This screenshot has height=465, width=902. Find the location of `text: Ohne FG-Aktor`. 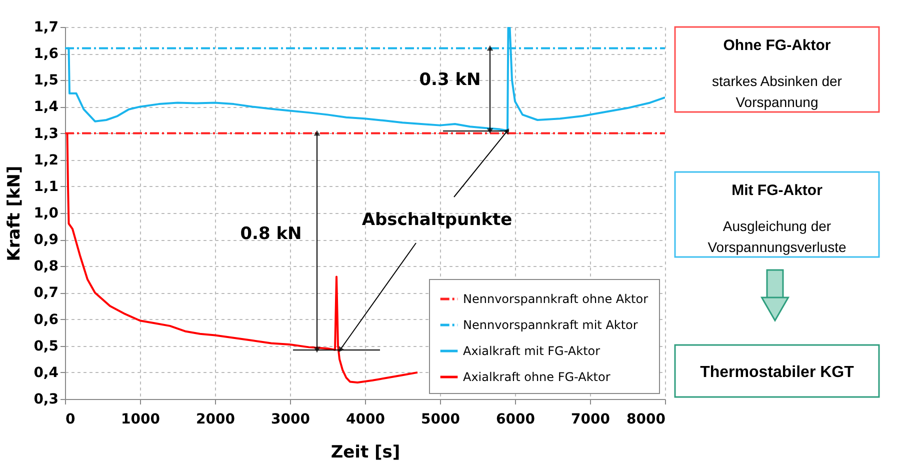

text: Ohne FG-Aktor is located at coordinates (777, 45).